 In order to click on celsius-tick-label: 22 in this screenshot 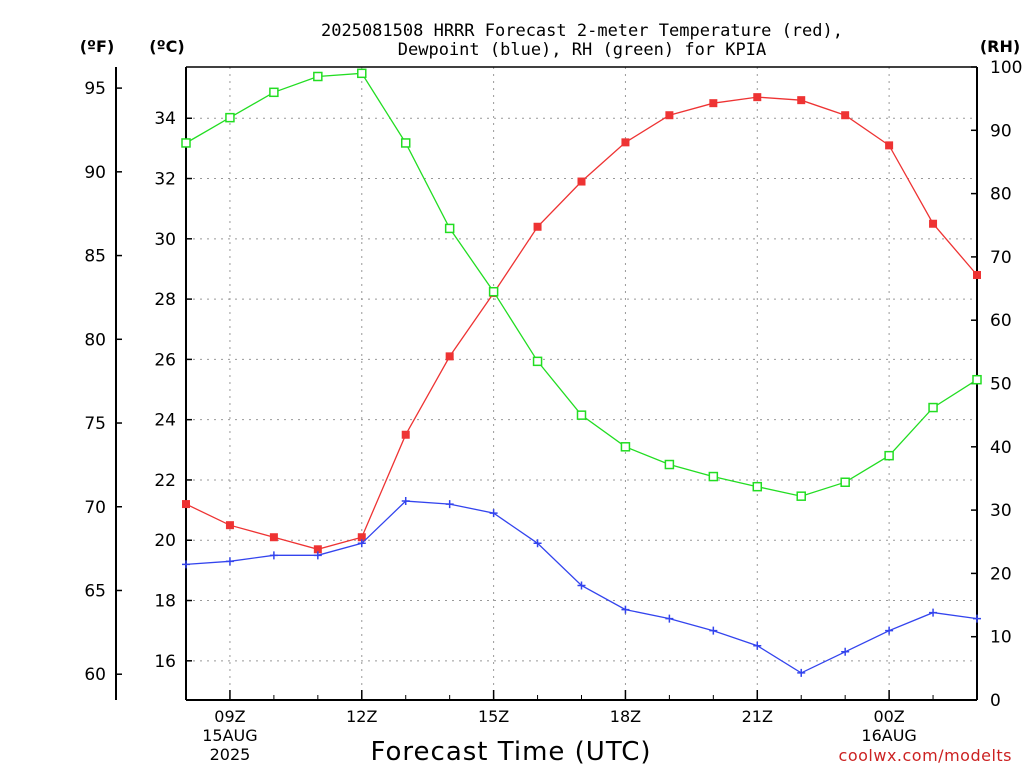, I will do `click(165, 481)`.